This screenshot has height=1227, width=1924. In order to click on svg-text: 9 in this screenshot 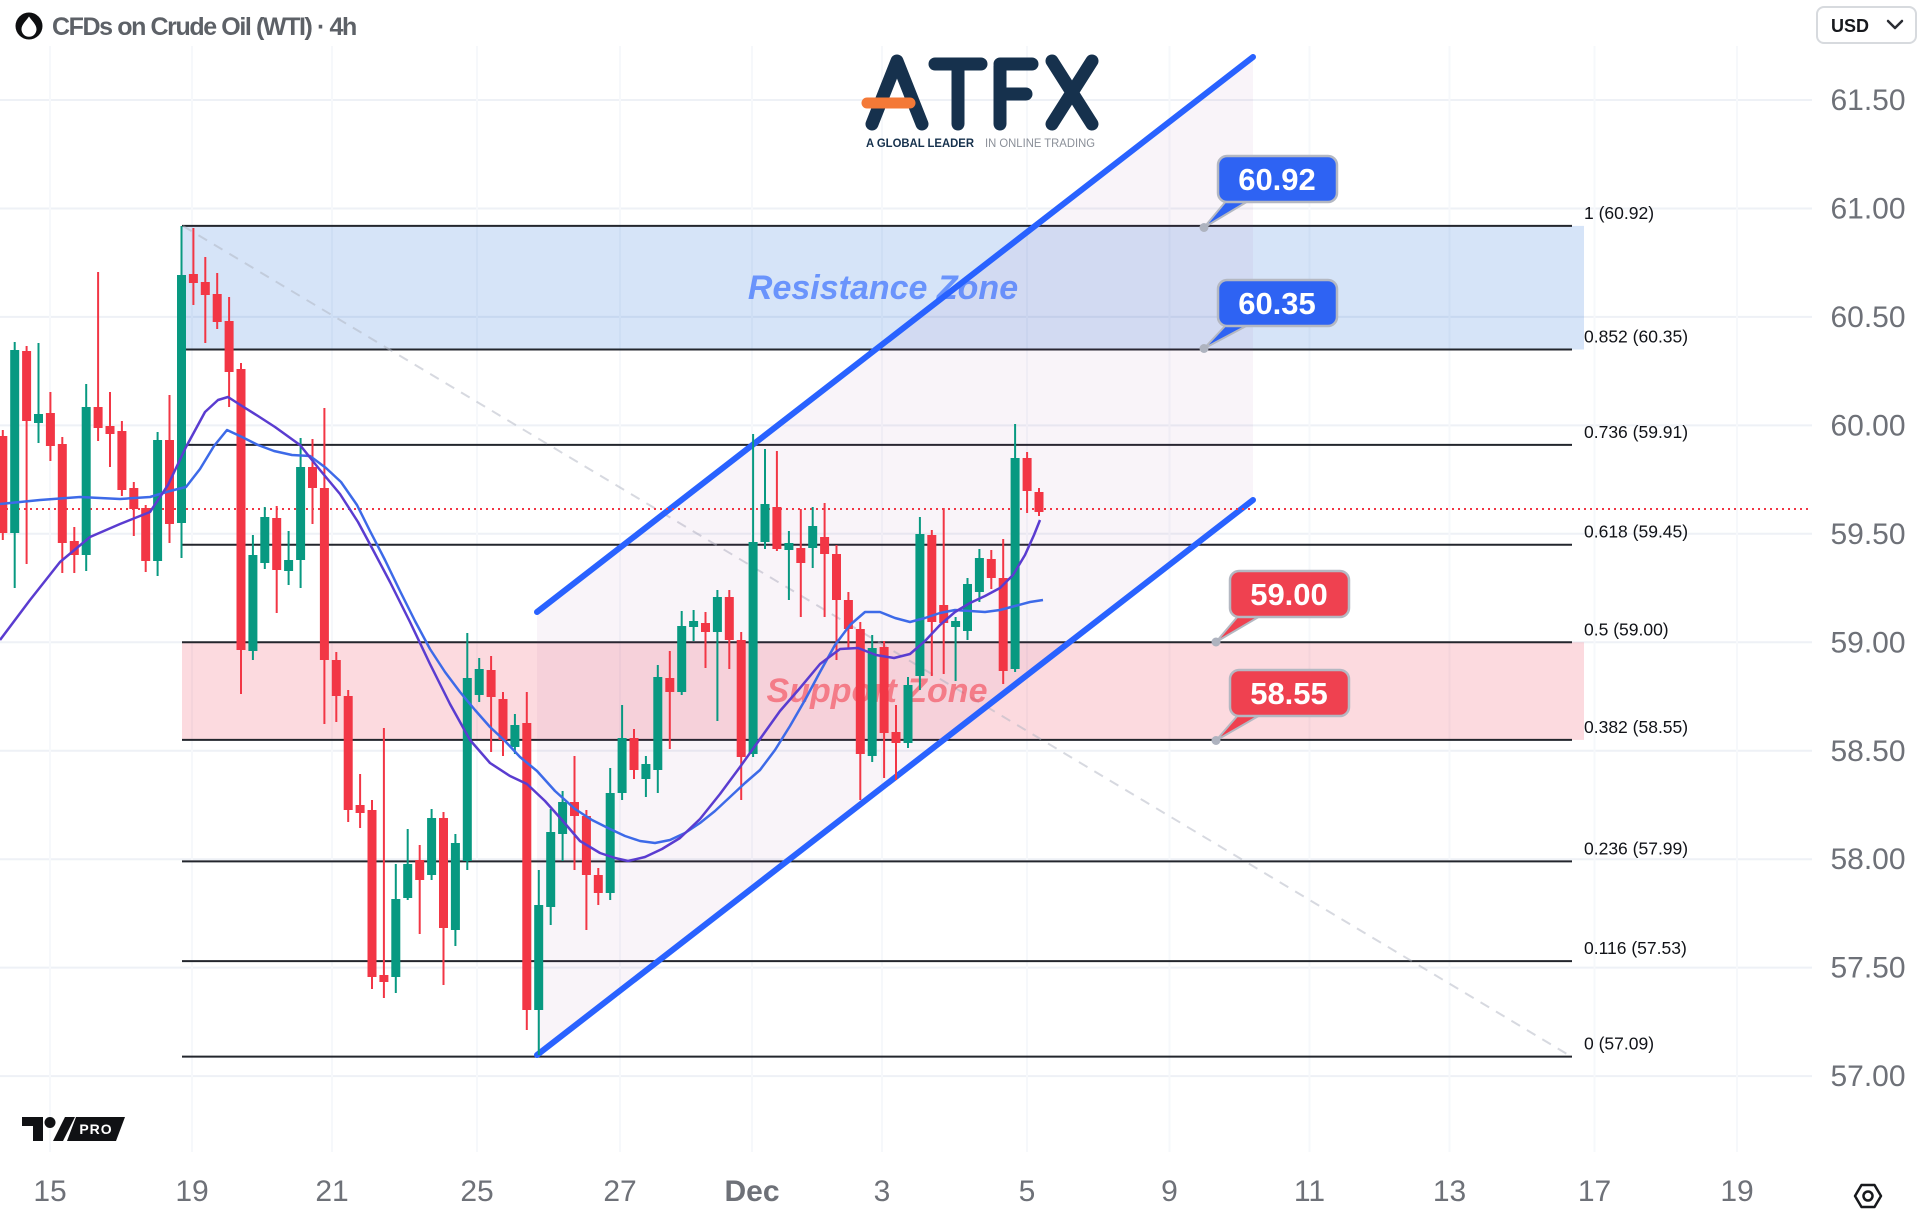, I will do `click(1169, 1191)`.